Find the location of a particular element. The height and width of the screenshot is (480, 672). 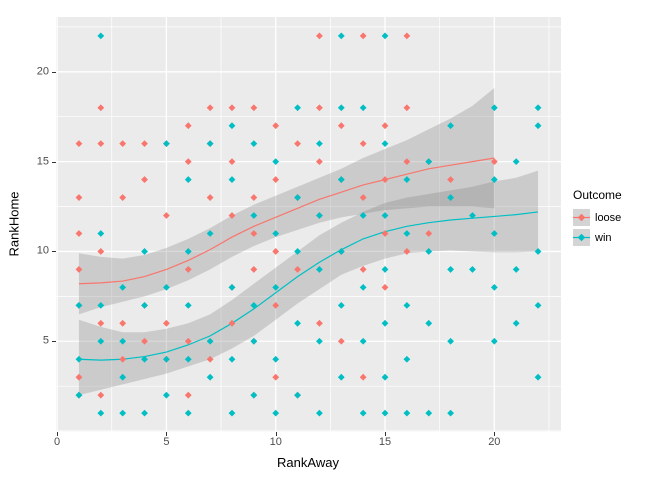

legend-label: win is located at coordinates (603, 237).